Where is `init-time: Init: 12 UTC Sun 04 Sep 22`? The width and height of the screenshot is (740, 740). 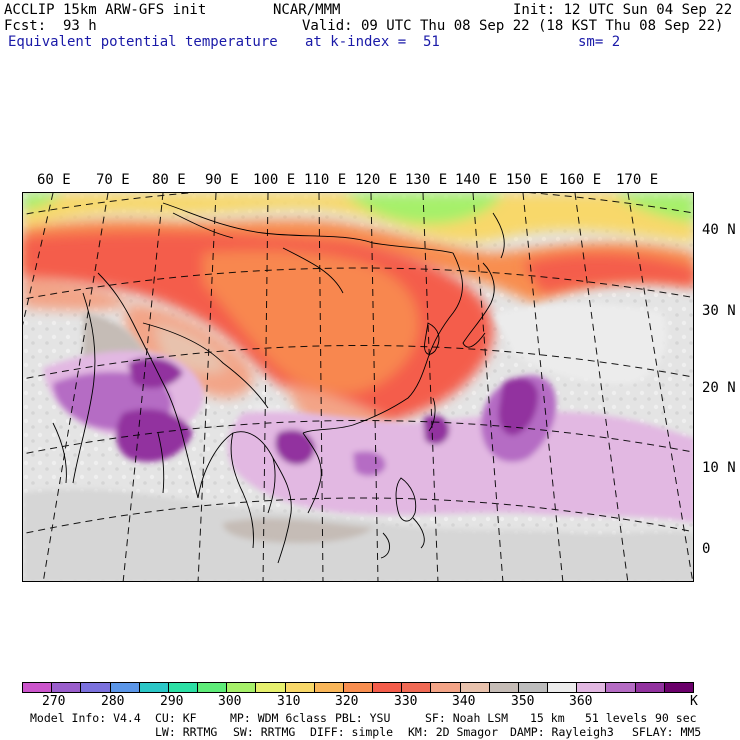 init-time: Init: 12 UTC Sun 04 Sep 22 is located at coordinates (623, 10).